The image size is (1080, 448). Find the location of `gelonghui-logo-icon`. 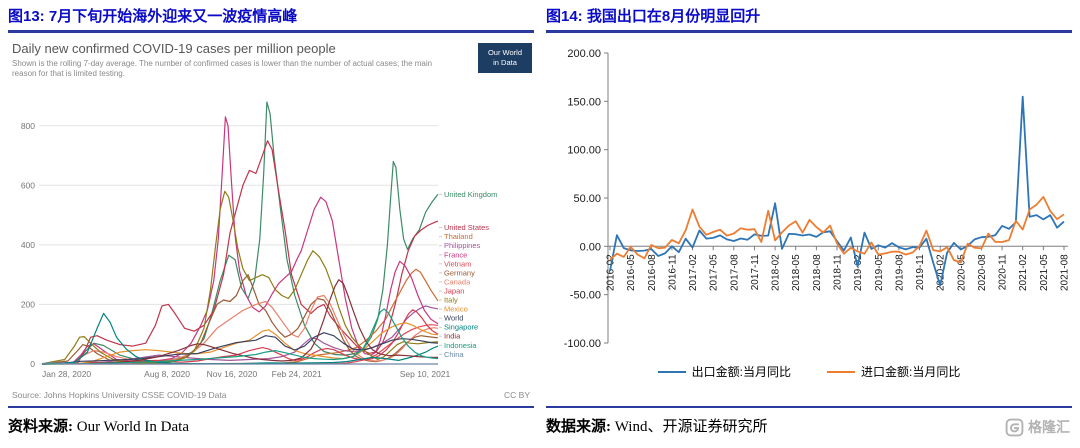

gelonghui-logo-icon is located at coordinates (1014, 427).